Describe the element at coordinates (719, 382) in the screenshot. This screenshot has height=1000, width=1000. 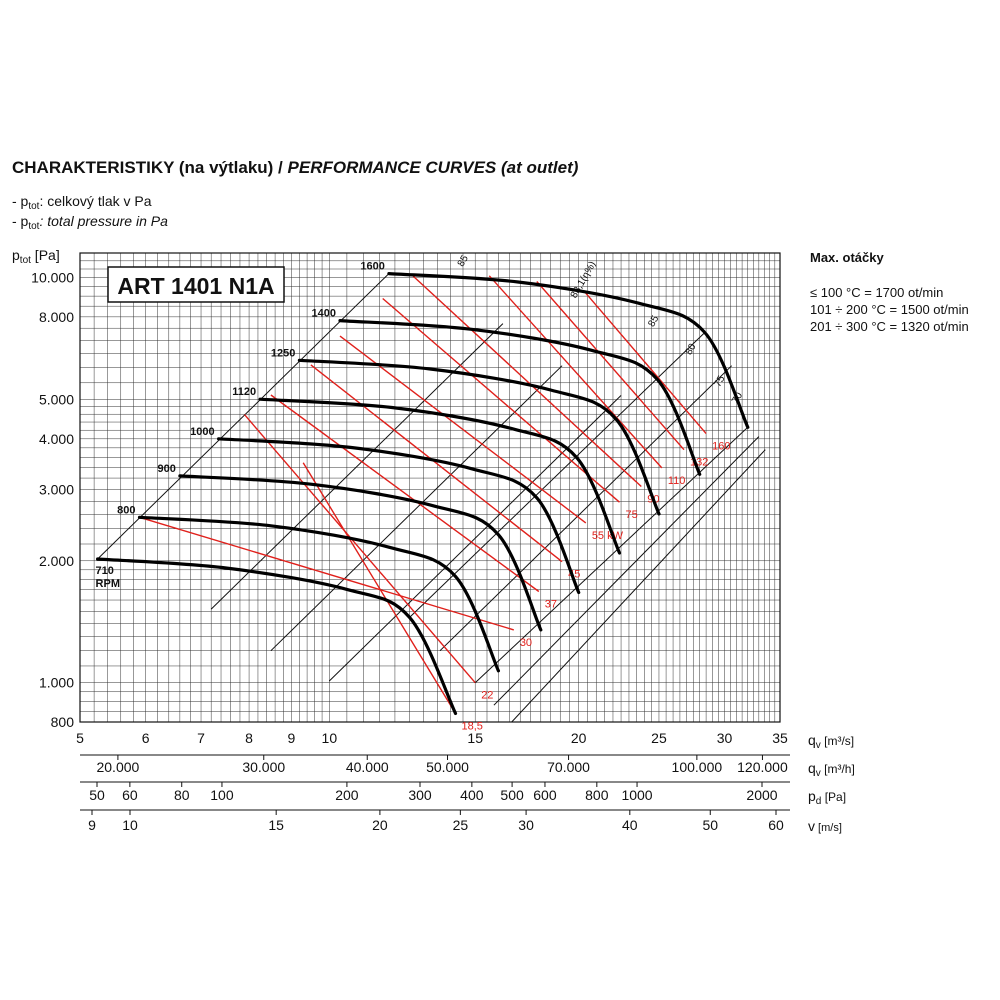
I see `efficiency-label: 75` at that location.